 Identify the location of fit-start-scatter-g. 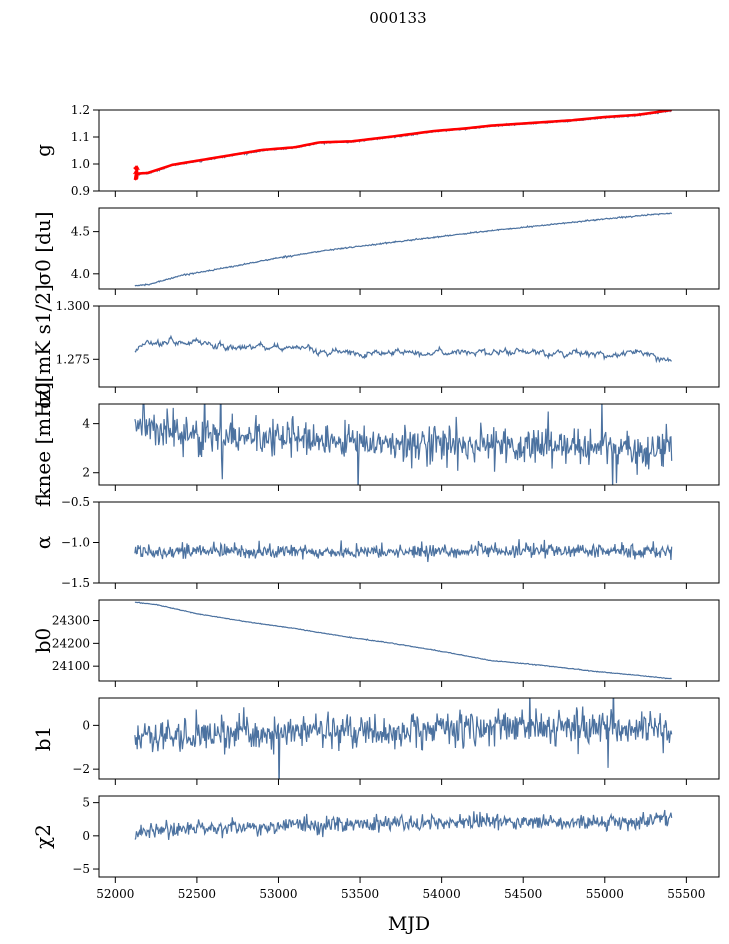
(136, 173).